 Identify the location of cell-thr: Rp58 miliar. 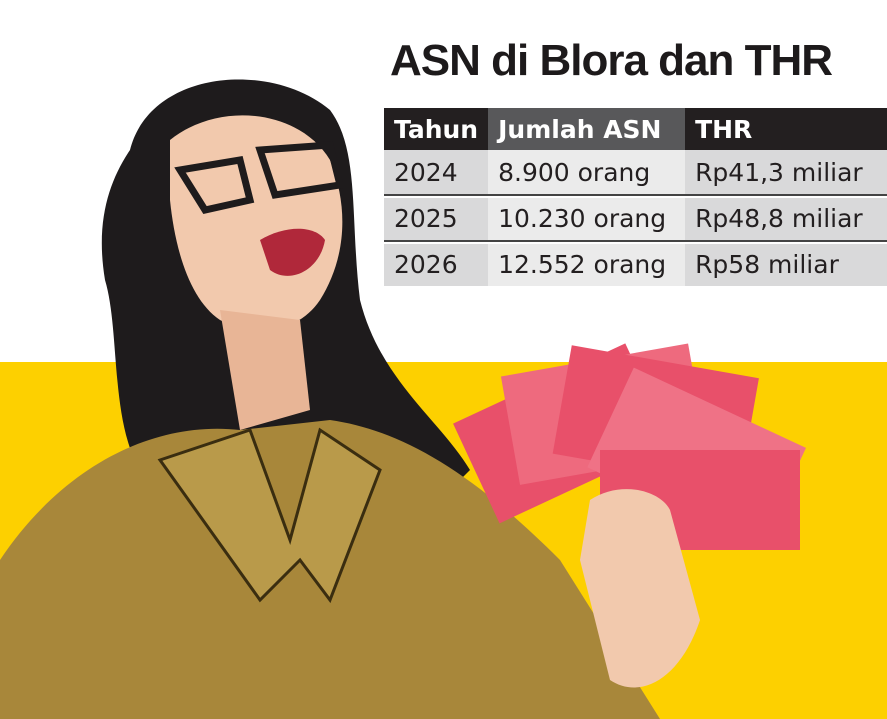
(786, 263).